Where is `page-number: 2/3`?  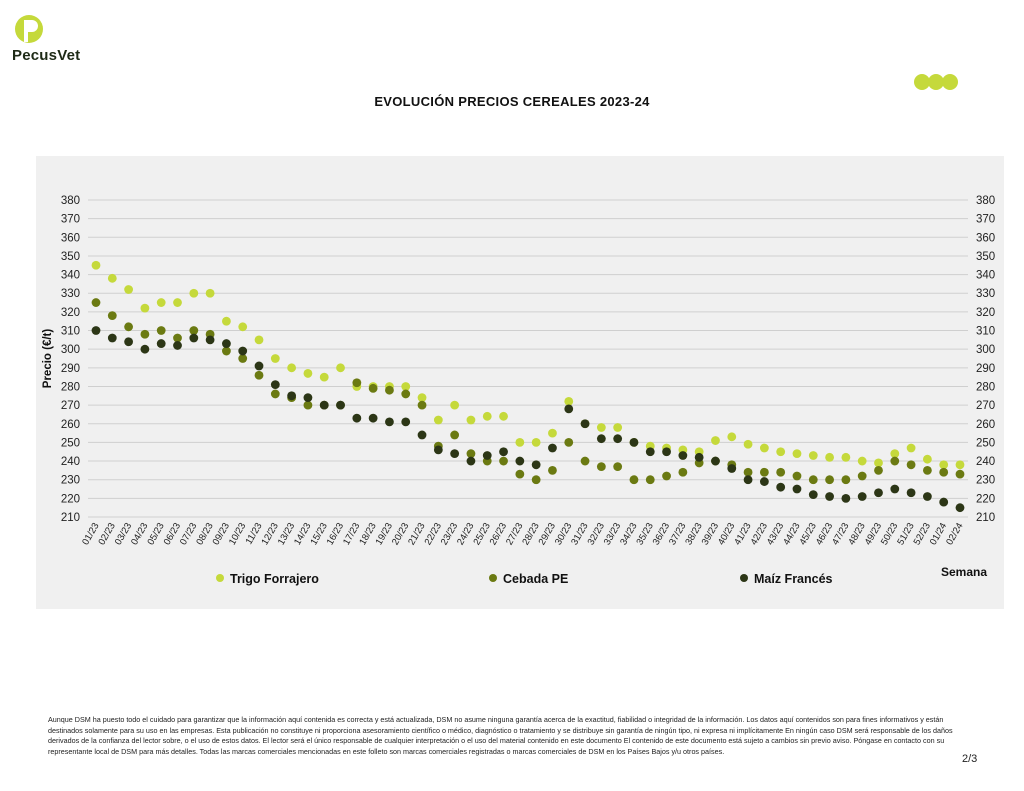
page-number: 2/3 is located at coordinates (970, 759).